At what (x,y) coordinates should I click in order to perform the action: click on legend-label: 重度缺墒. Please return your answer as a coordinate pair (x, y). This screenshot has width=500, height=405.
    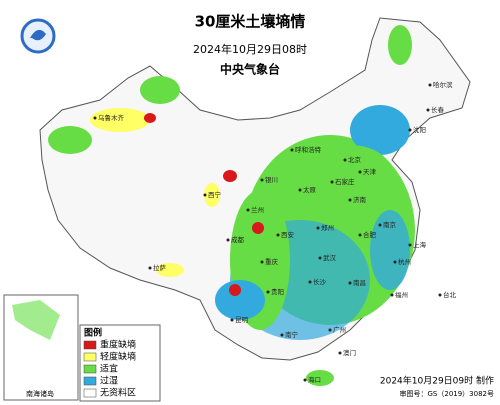
    Looking at the image, I should click on (118, 345).